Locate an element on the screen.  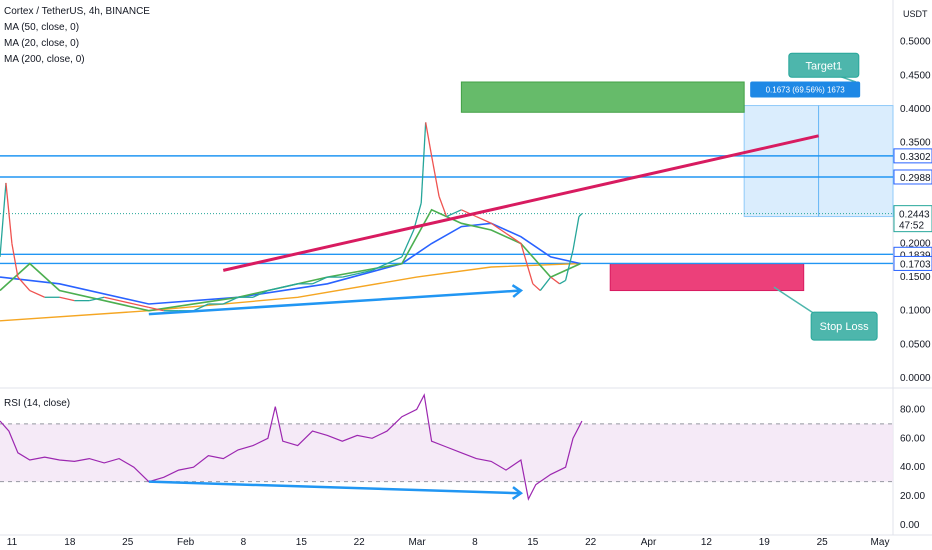
rsi-tick-label: 80.00 is located at coordinates (912, 409).